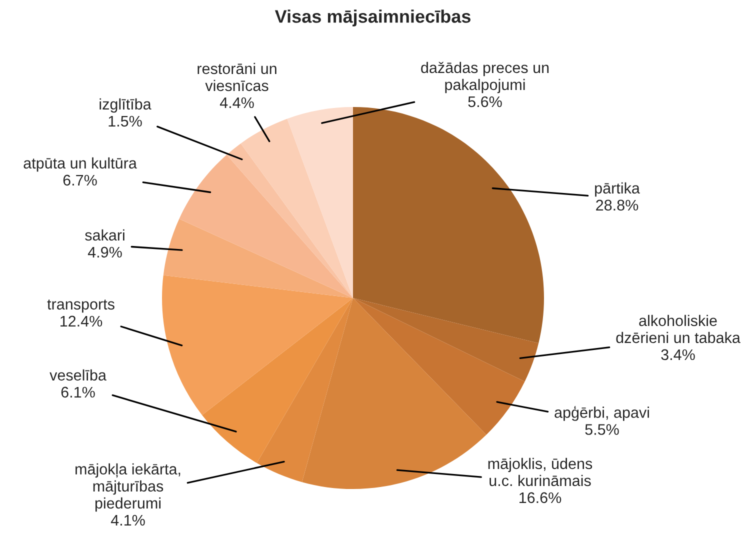  What do you see at coordinates (678, 354) in the screenshot?
I see `data-label: 3.4%` at bounding box center [678, 354].